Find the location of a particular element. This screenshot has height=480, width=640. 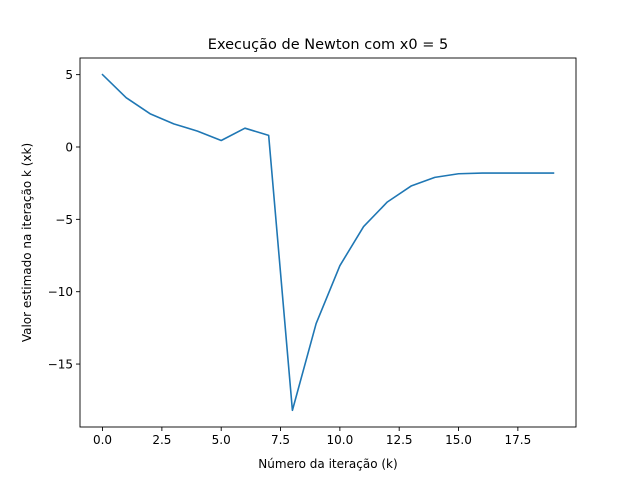

x-tick-label: 15.0 is located at coordinates (458, 440).